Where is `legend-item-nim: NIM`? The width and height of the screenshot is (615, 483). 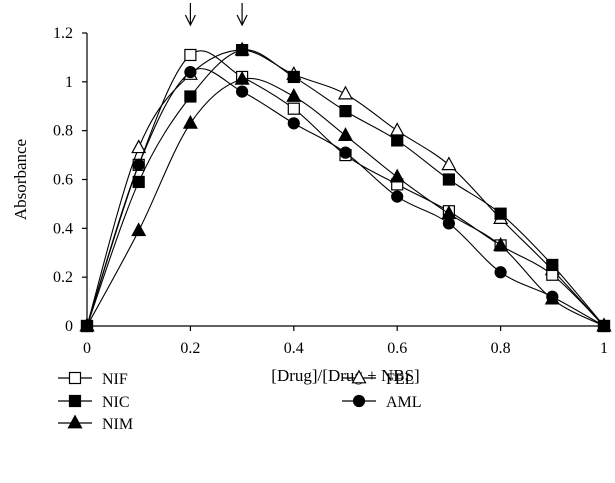 legend-item-nim: NIM is located at coordinates (95, 423).